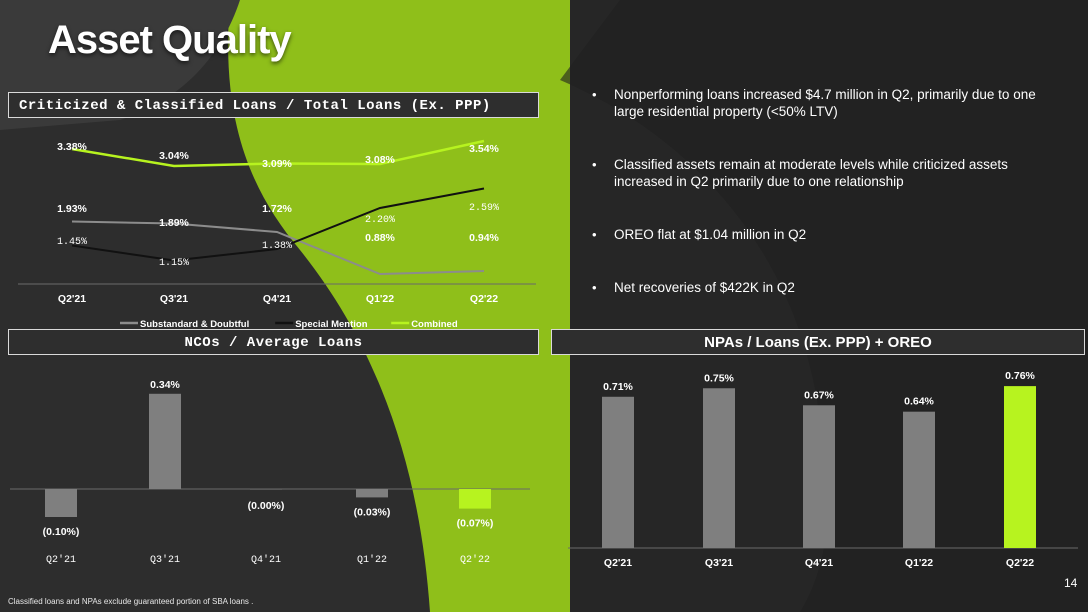 This screenshot has height=612, width=1088. What do you see at coordinates (618, 387) in the screenshot?
I see `data-label: 0.71%` at bounding box center [618, 387].